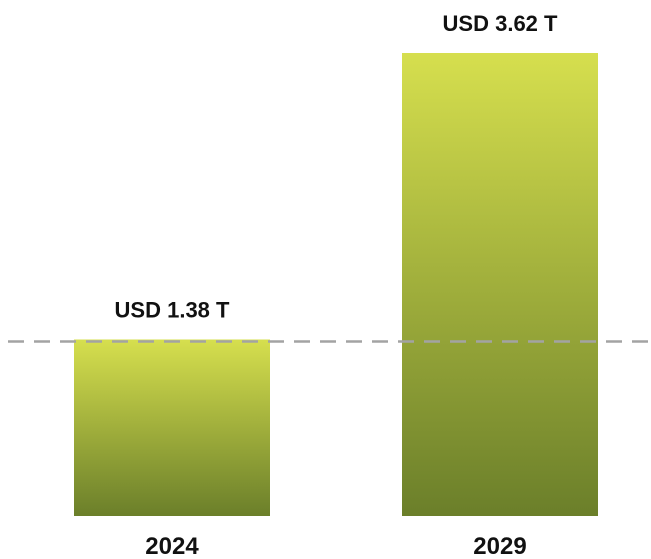  What do you see at coordinates (499, 546) in the screenshot?
I see `category-label-2029: 2029` at bounding box center [499, 546].